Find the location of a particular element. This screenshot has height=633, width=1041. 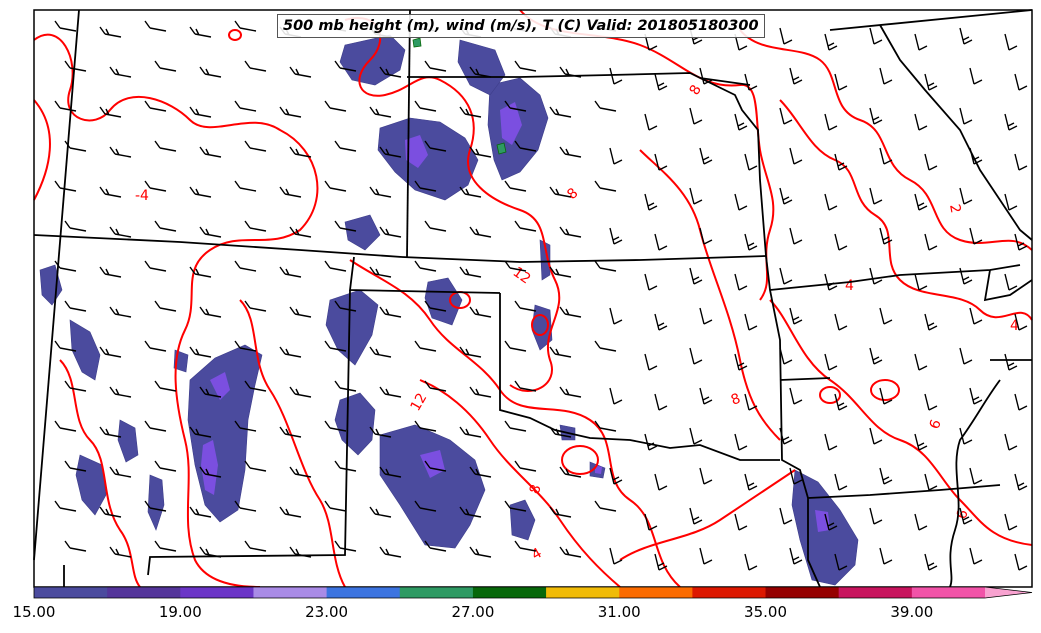

colorbar-tick-label: 15.00 is located at coordinates (34, 612).